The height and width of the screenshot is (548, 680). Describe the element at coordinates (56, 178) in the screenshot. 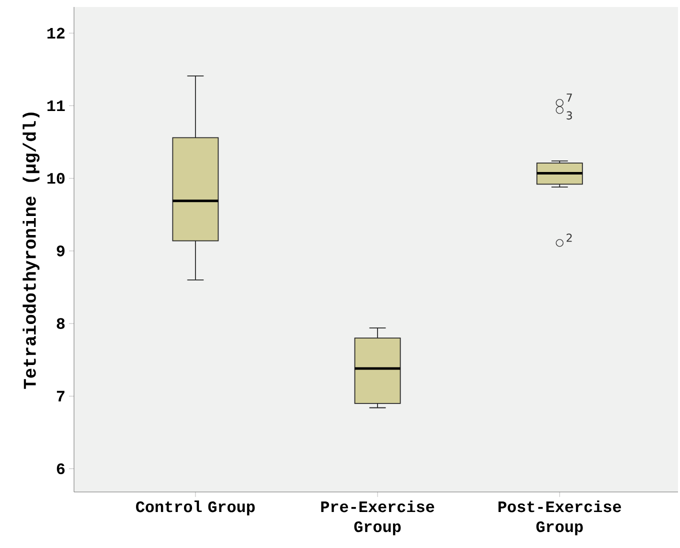

I see `y-tick-label: 10` at that location.